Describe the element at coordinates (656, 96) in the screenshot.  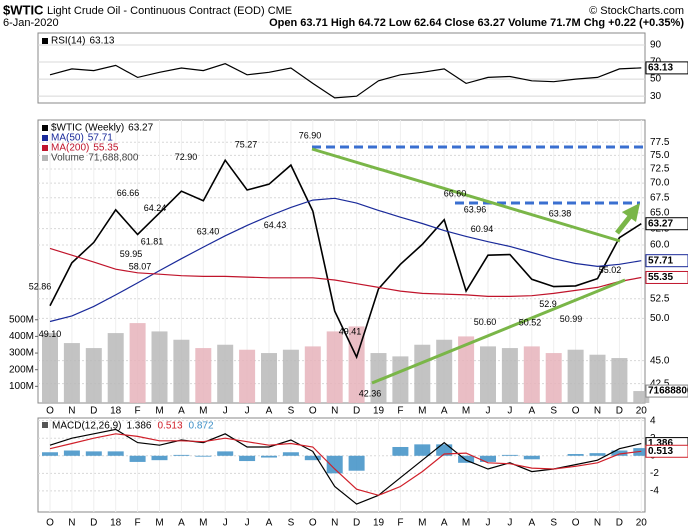
I see `y-tick-label: 30` at that location.